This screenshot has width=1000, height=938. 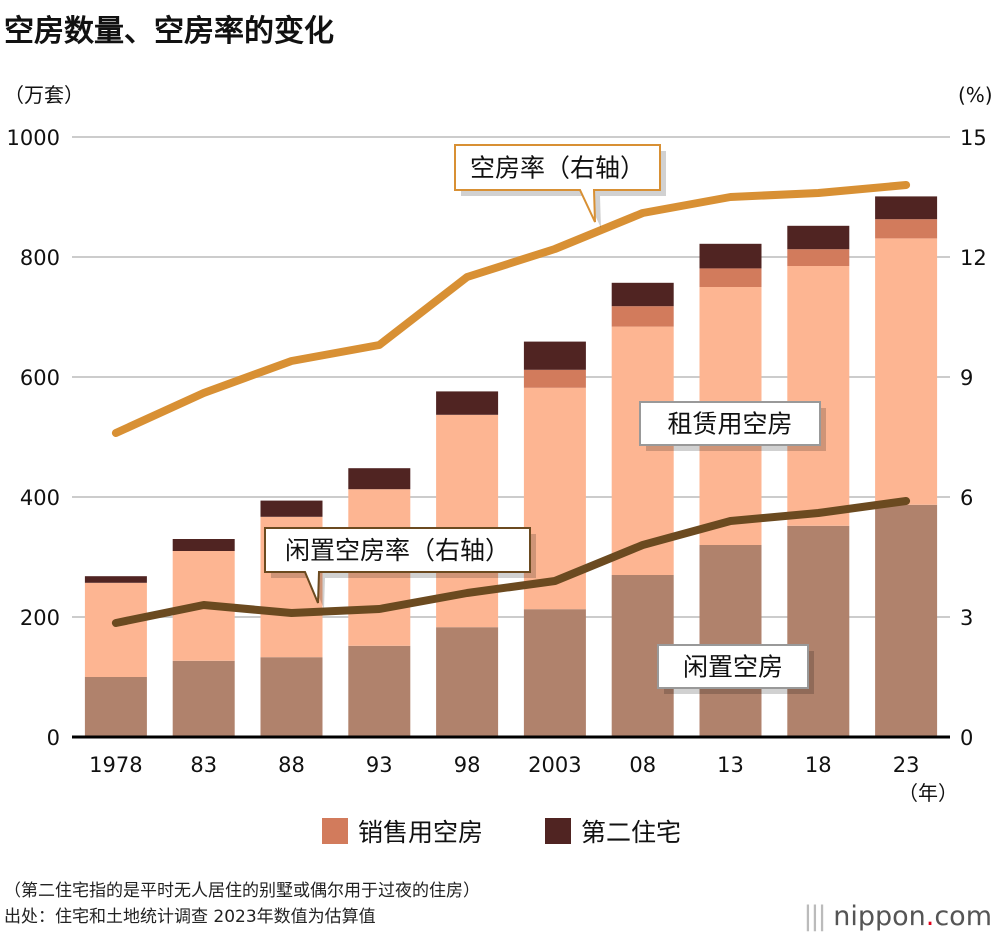 What do you see at coordinates (897, 916) in the screenshot?
I see `nippon-logo: ||| nippon.com` at bounding box center [897, 916].